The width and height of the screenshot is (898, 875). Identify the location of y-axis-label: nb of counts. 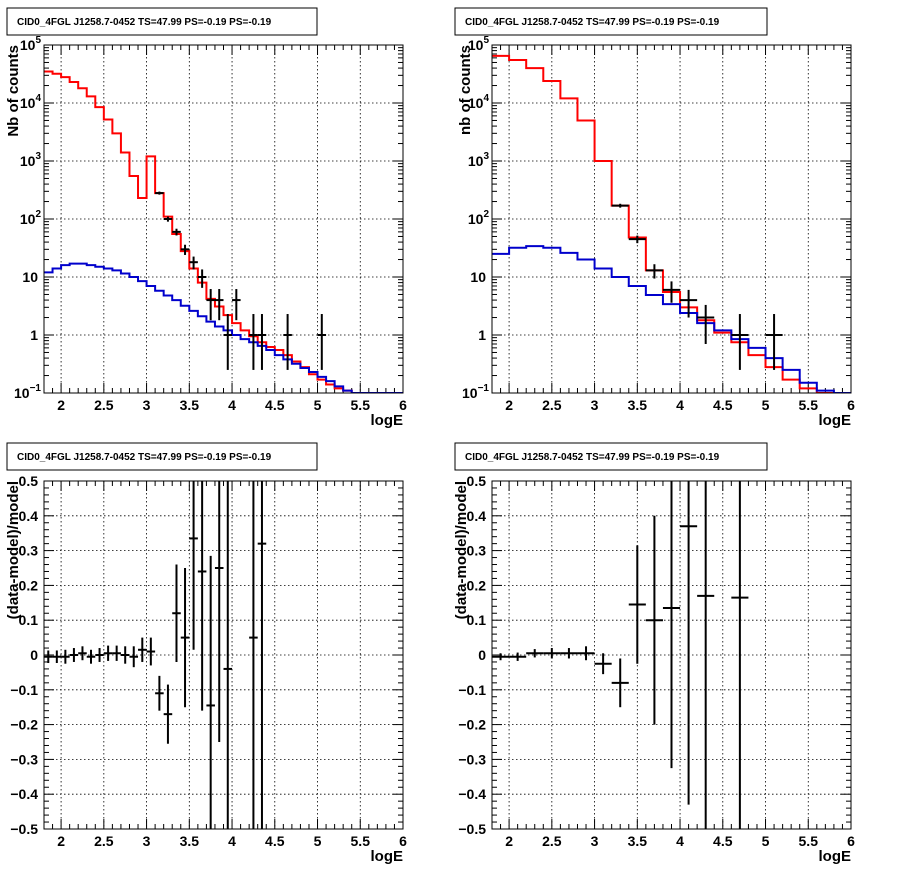
(465, 90).